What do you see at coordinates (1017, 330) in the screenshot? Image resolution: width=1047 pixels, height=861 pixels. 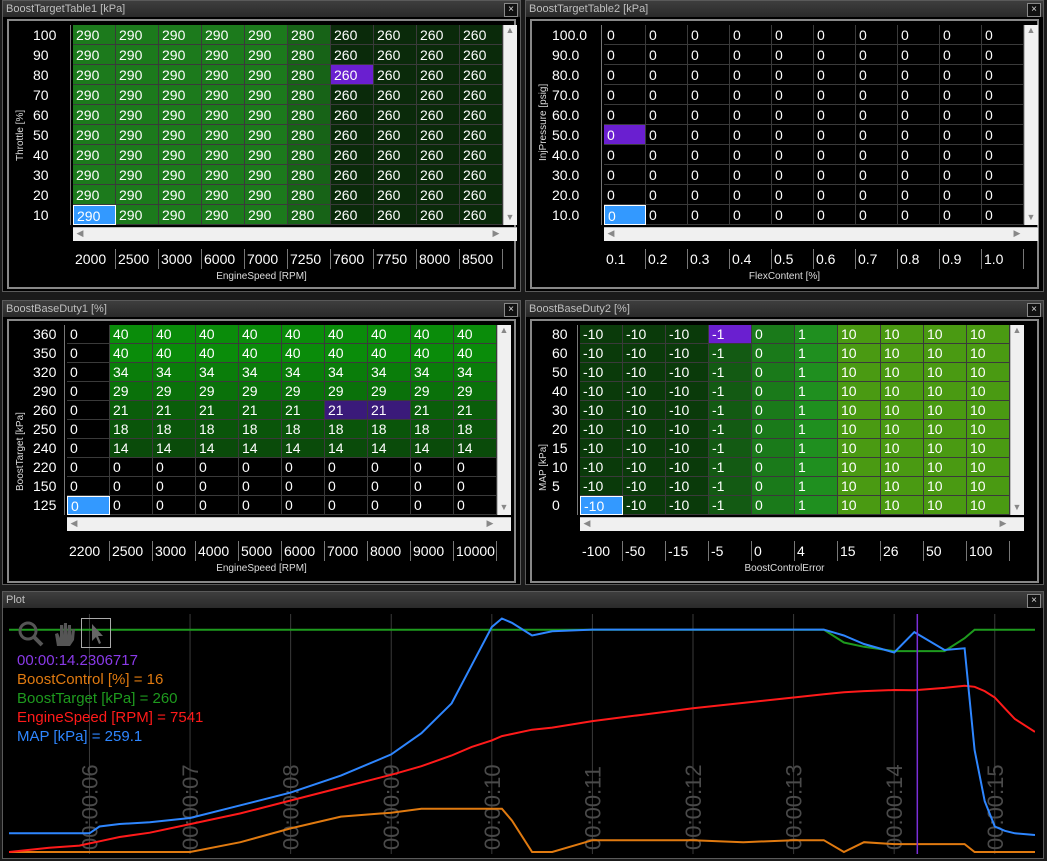 I see `scroll-up-arrow-icon: ▲` at bounding box center [1017, 330].